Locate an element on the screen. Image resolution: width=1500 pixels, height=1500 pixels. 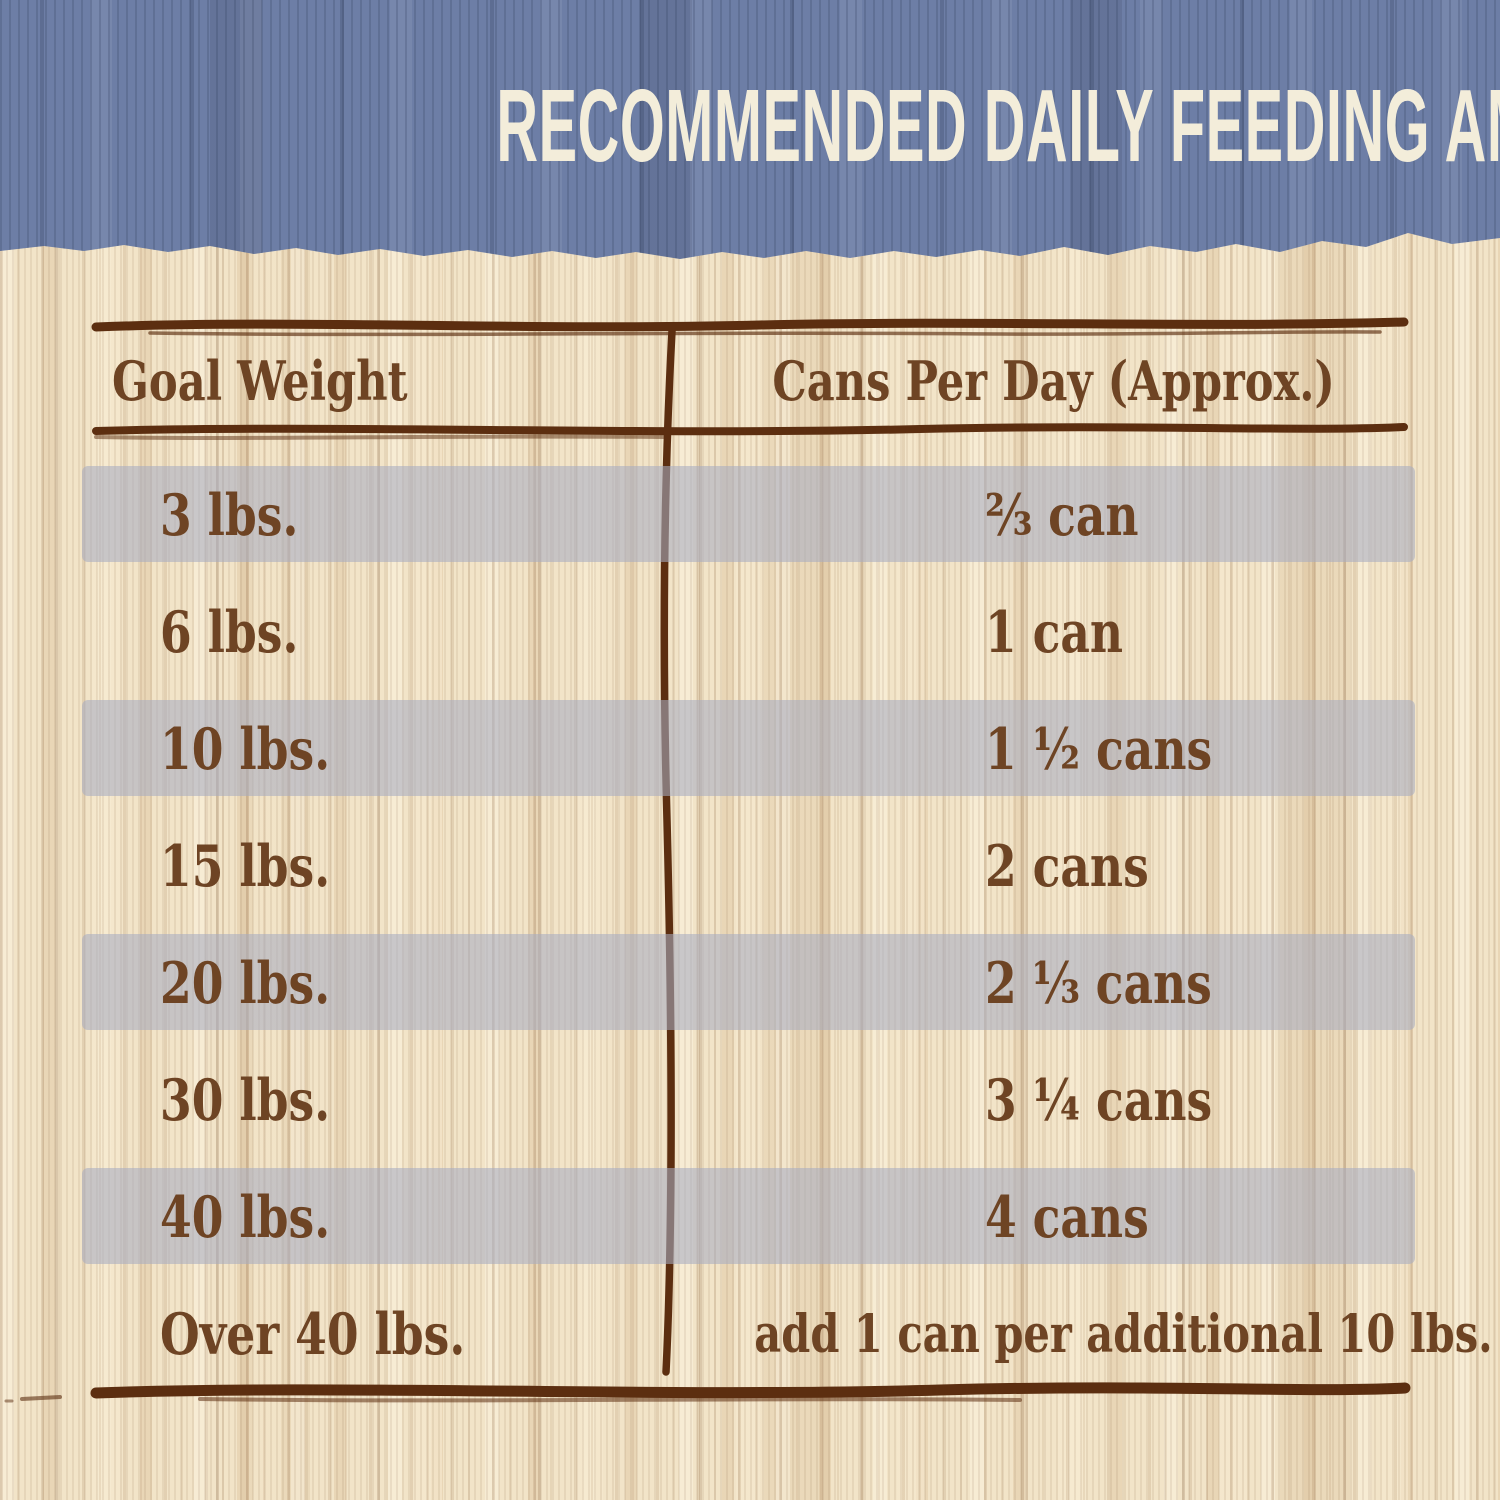
table-row: 40 lbs. 4 cans is located at coordinates (748, 1217).